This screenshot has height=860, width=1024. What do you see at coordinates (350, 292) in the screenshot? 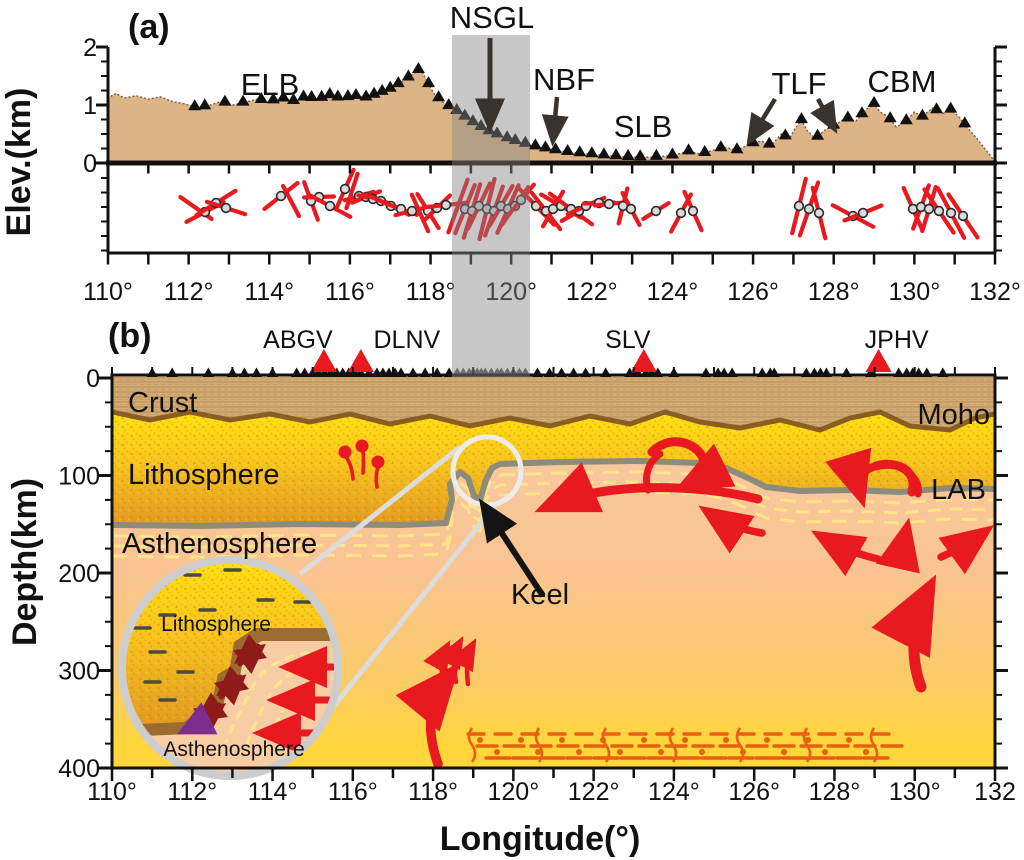
I see `x-tick-label: 116°` at bounding box center [350, 292].